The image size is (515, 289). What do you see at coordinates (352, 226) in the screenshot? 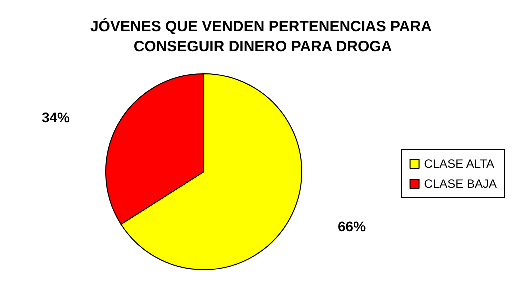
I see `data-label: 66%` at bounding box center [352, 226].